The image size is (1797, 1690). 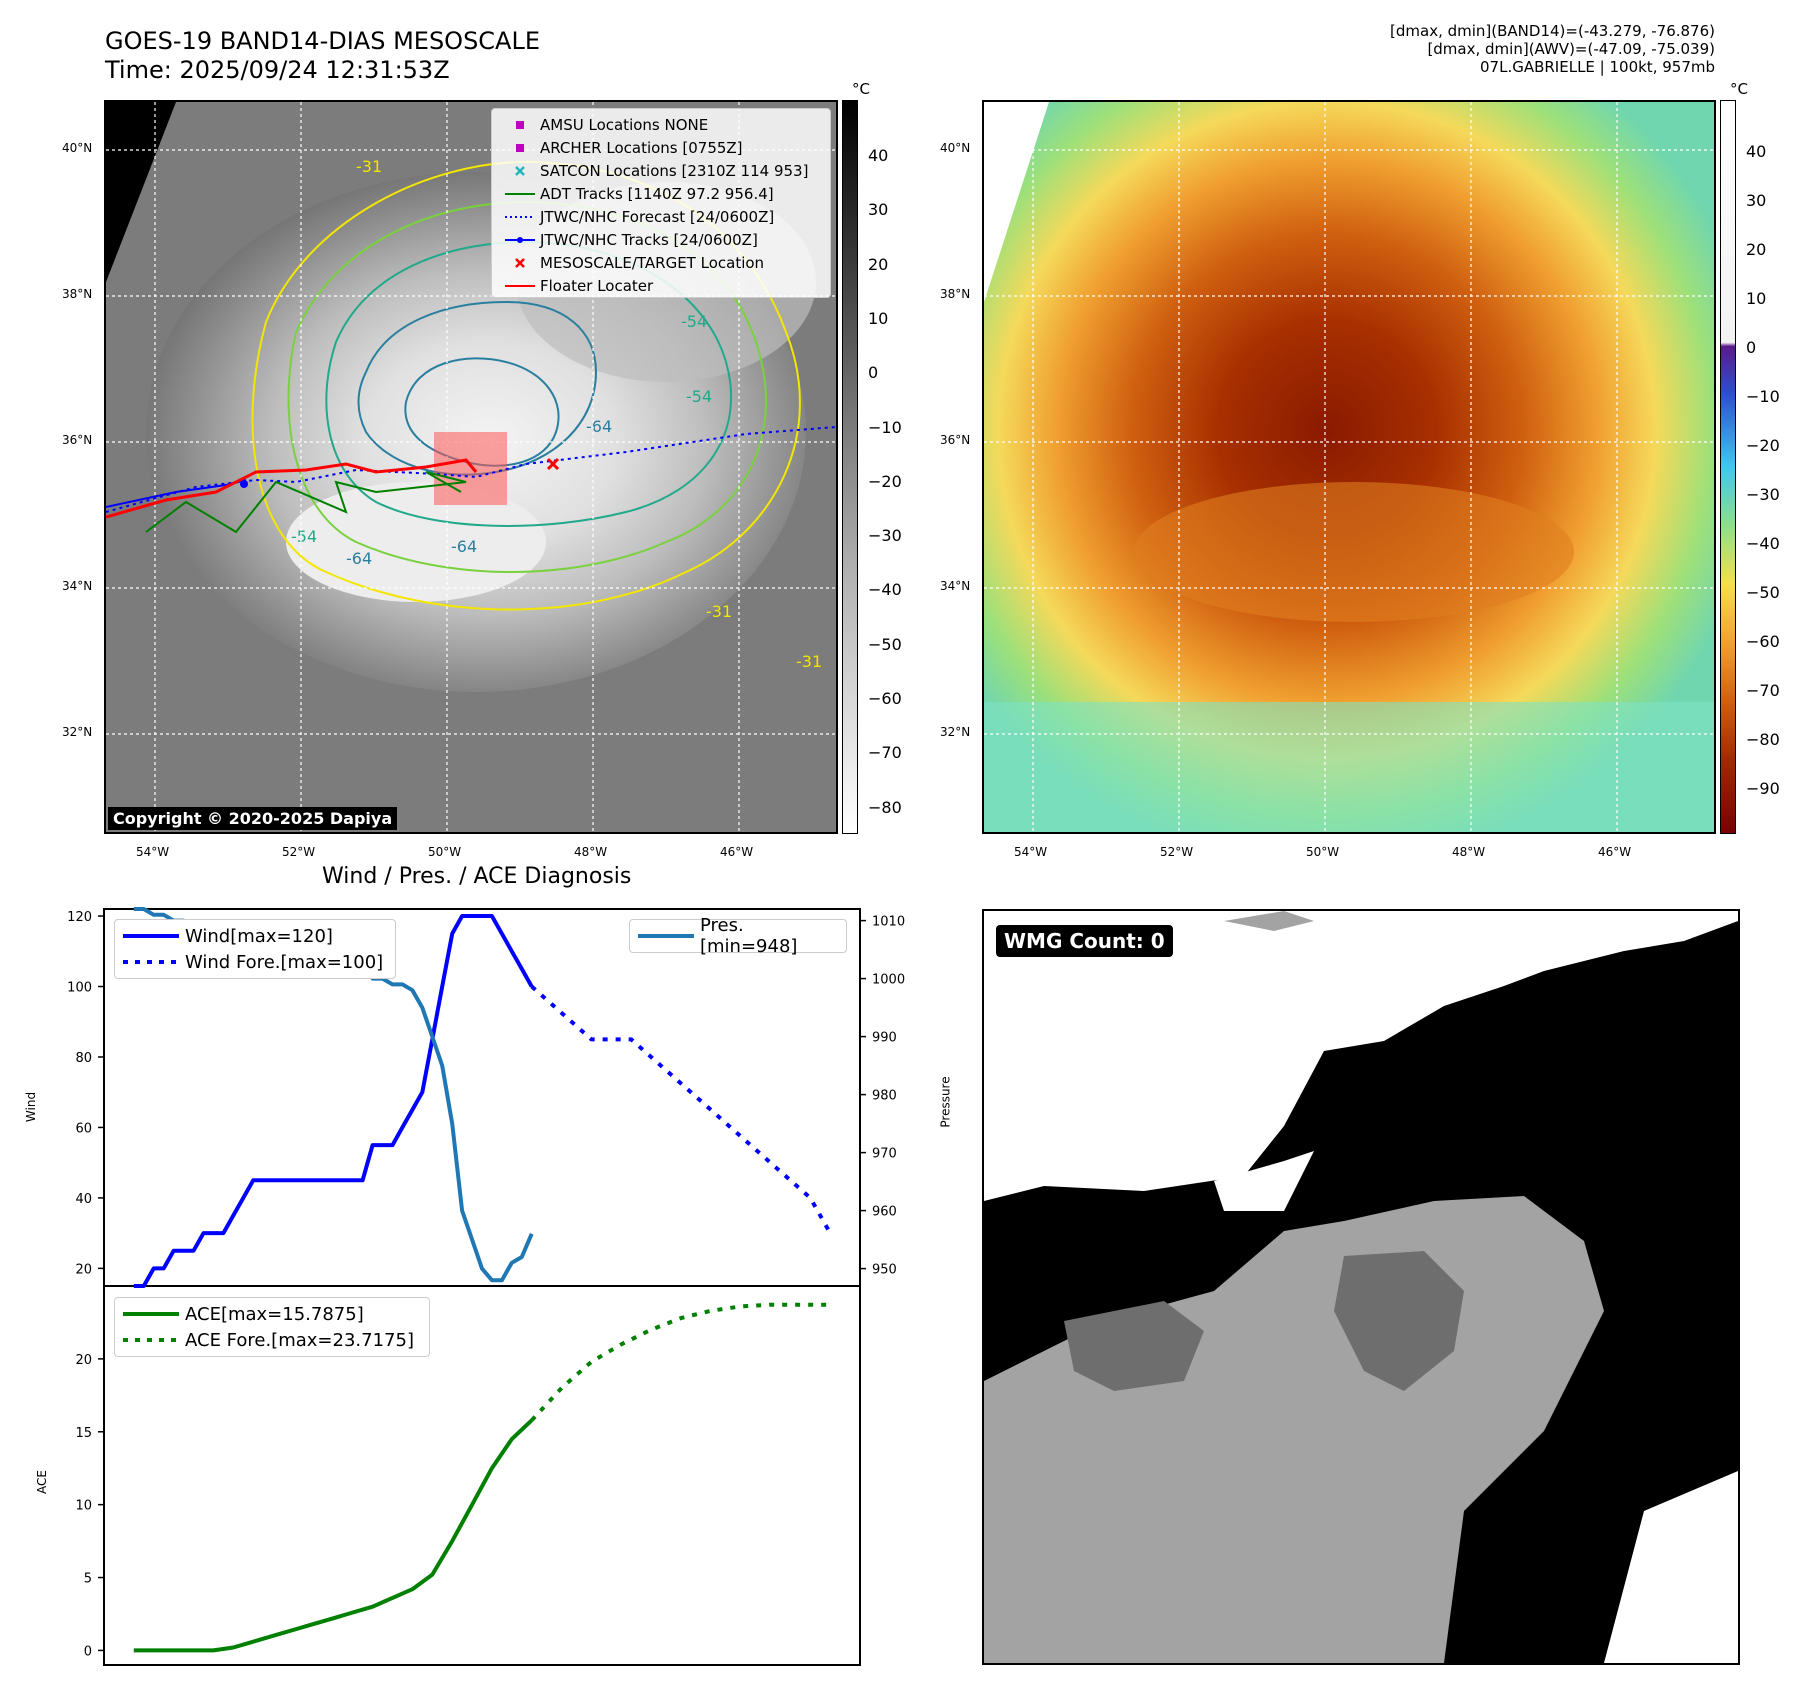 What do you see at coordinates (649, 239) in the screenshot?
I see `legend-label: JTWC/NHC Tracks [24/0600Z]` at bounding box center [649, 239].